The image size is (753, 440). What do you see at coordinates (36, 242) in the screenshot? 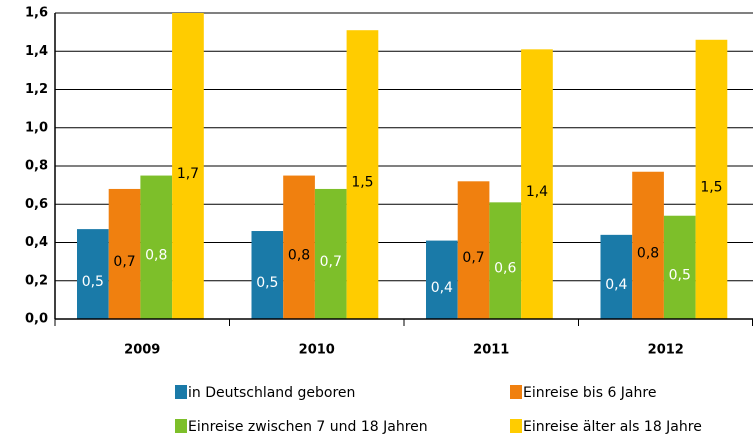
I see `y-tick-label: 0,4` at bounding box center [36, 242].